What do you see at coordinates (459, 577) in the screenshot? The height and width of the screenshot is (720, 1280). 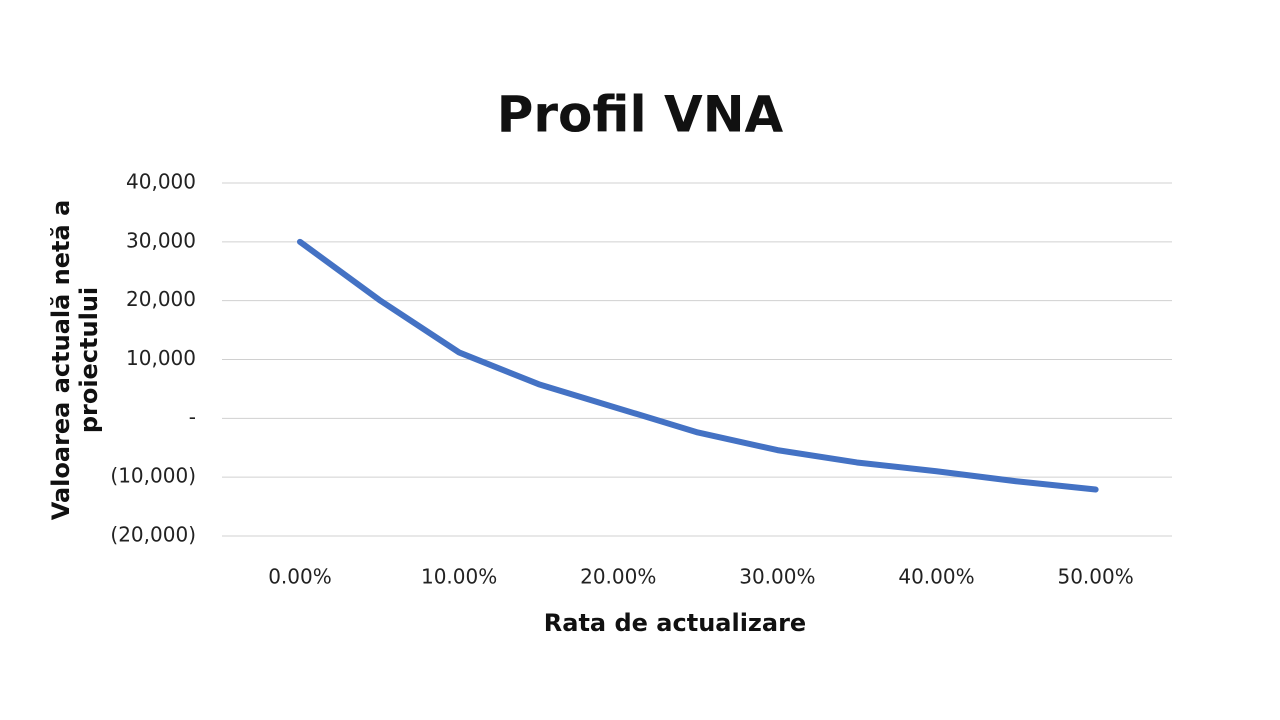 I see `x-tick-label: 10.00%` at bounding box center [459, 577].